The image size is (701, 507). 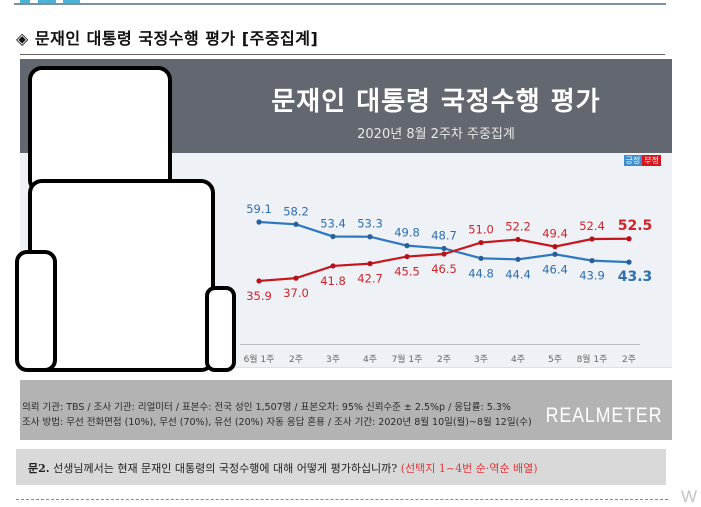 What do you see at coordinates (121, 275) in the screenshot?
I see `overlay-shape-body` at bounding box center [121, 275].